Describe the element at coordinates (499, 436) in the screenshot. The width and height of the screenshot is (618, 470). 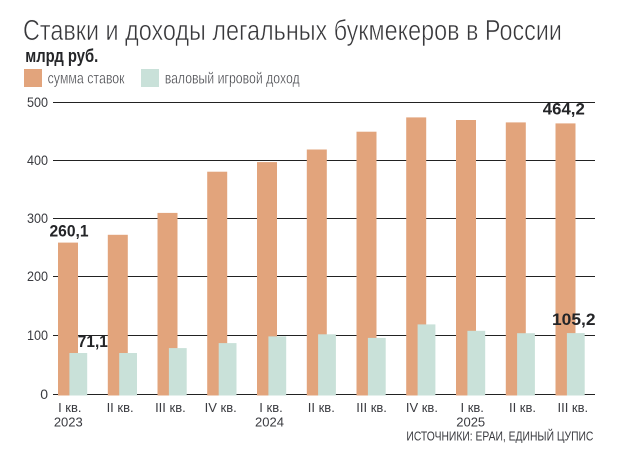
I see `svg-text: ИСТОЧНИКИ: ЕРАИ, ЕДИНЫЙ ЦУПИС` at that location.